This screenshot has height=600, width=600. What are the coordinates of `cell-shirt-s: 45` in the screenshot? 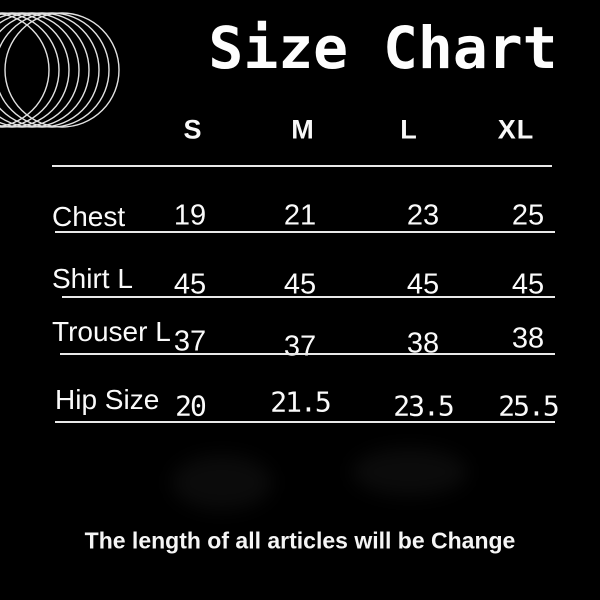 It's located at (190, 284).